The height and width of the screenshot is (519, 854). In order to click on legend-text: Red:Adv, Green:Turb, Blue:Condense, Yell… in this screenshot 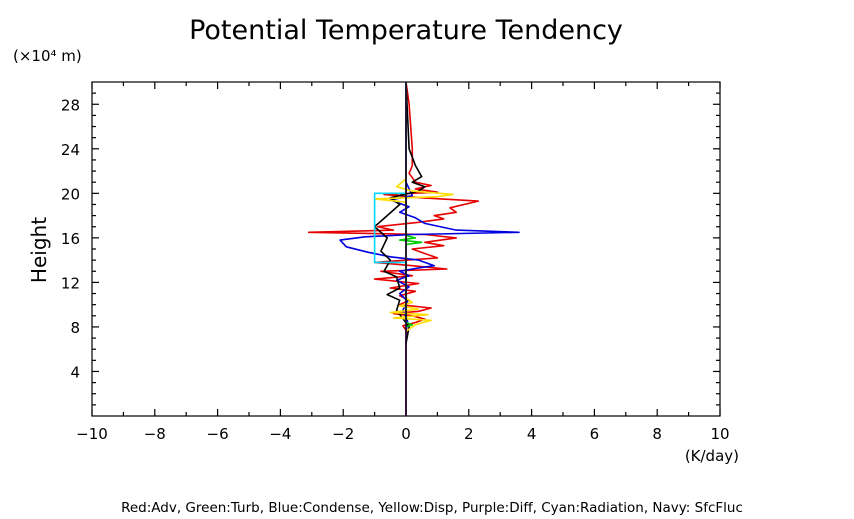, I will do `click(432, 508)`.